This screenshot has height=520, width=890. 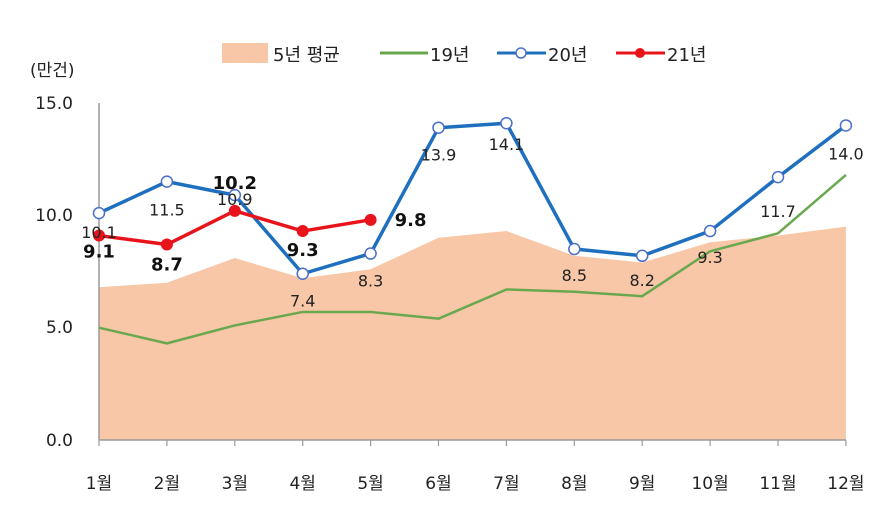 I want to click on legend-label-5yr-avg: 5년 평균, so click(x=306, y=55).